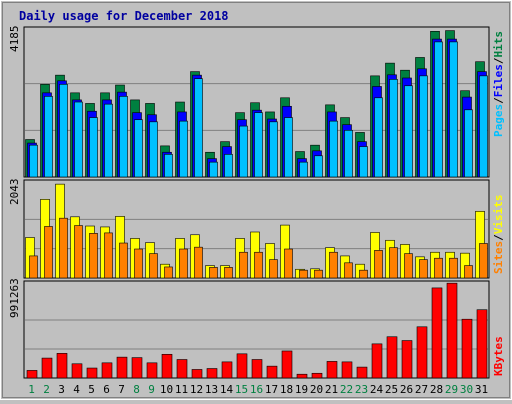 The height and width of the screenshot is (404, 512). I want to click on svg-text: Sites/Visits, so click(498, 235).